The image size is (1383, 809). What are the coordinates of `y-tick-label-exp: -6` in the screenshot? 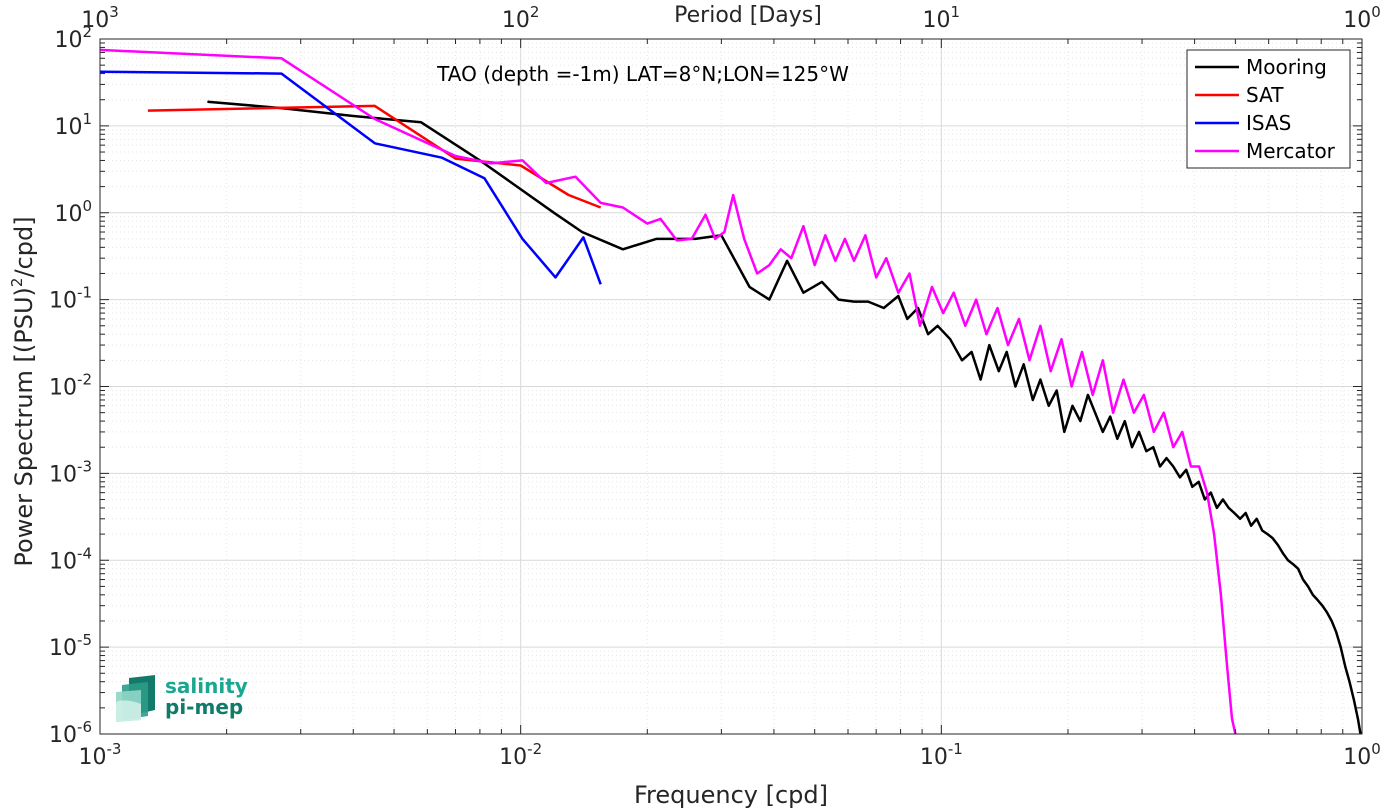 It's located at (84, 727).